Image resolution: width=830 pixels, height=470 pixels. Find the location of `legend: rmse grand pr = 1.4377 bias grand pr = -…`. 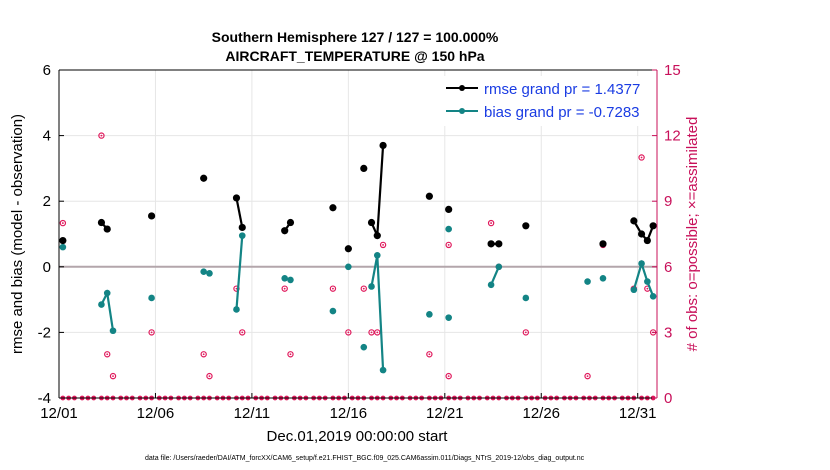

legend: rmse grand pr = 1.4377 bias grand pr = -… is located at coordinates (545, 101).